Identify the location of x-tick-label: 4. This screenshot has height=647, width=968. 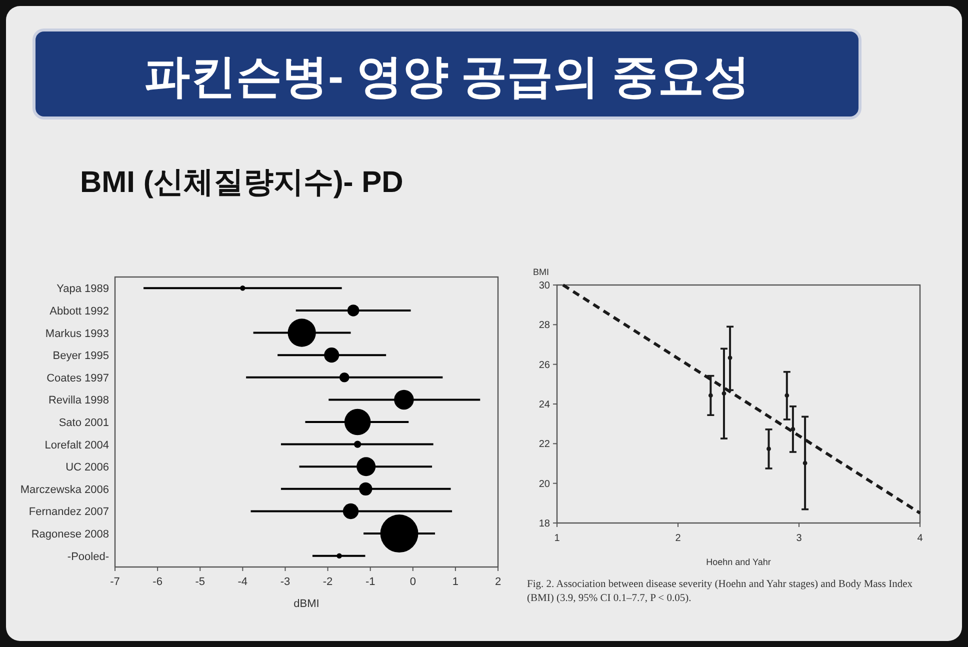
(920, 538).